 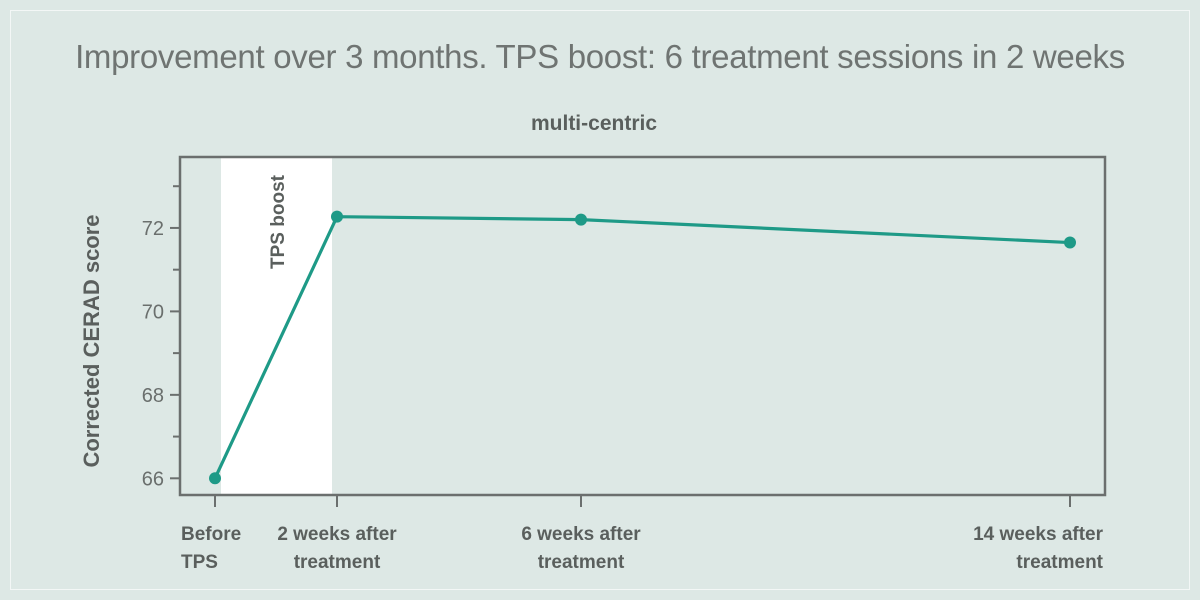 What do you see at coordinates (153, 479) in the screenshot?
I see `y-tick-label: 66` at bounding box center [153, 479].